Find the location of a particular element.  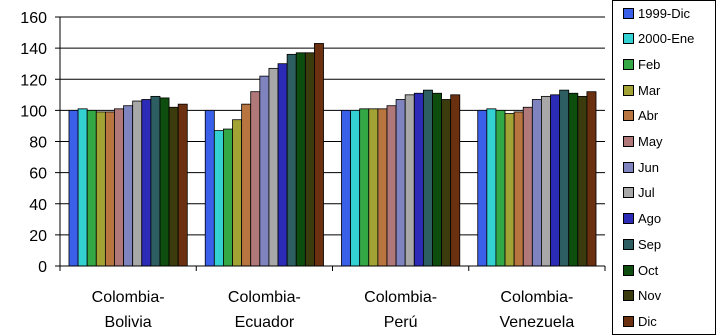

legend-label: Abr is located at coordinates (648, 116).